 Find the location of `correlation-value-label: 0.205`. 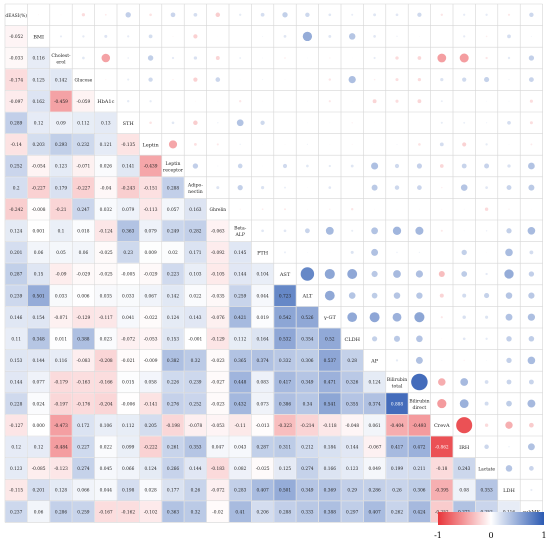

correlation-value-label: 0.205 is located at coordinates (150, 426).